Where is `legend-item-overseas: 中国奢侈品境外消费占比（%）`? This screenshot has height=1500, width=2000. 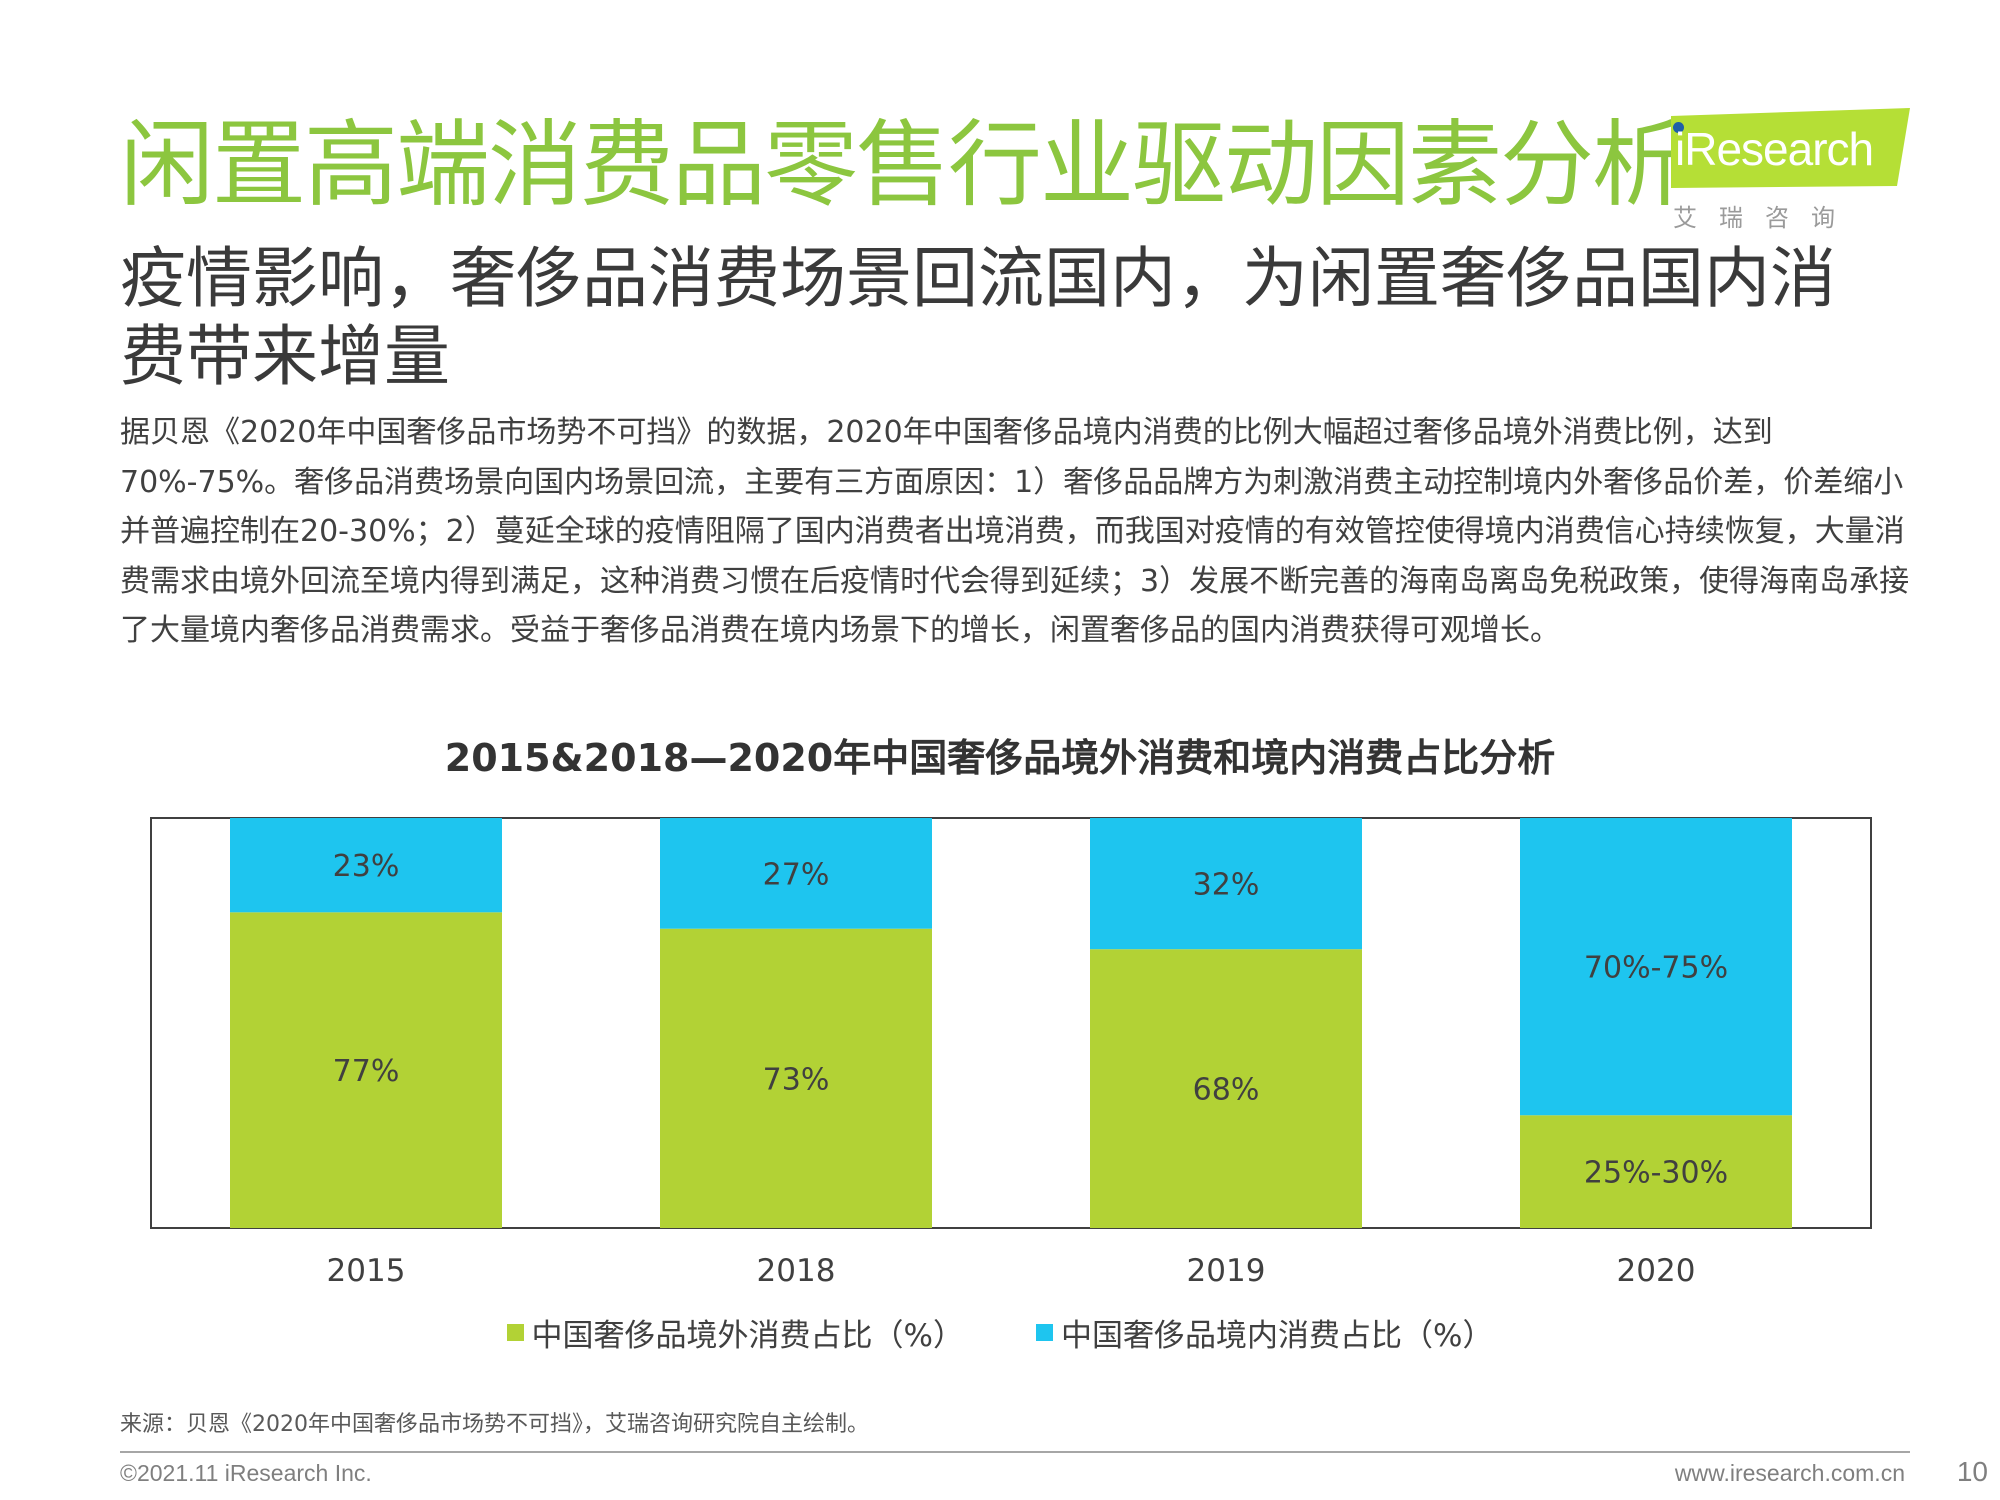
legend-item-overseas: 中国奢侈品境外消费占比（%） is located at coordinates (735, 1332).